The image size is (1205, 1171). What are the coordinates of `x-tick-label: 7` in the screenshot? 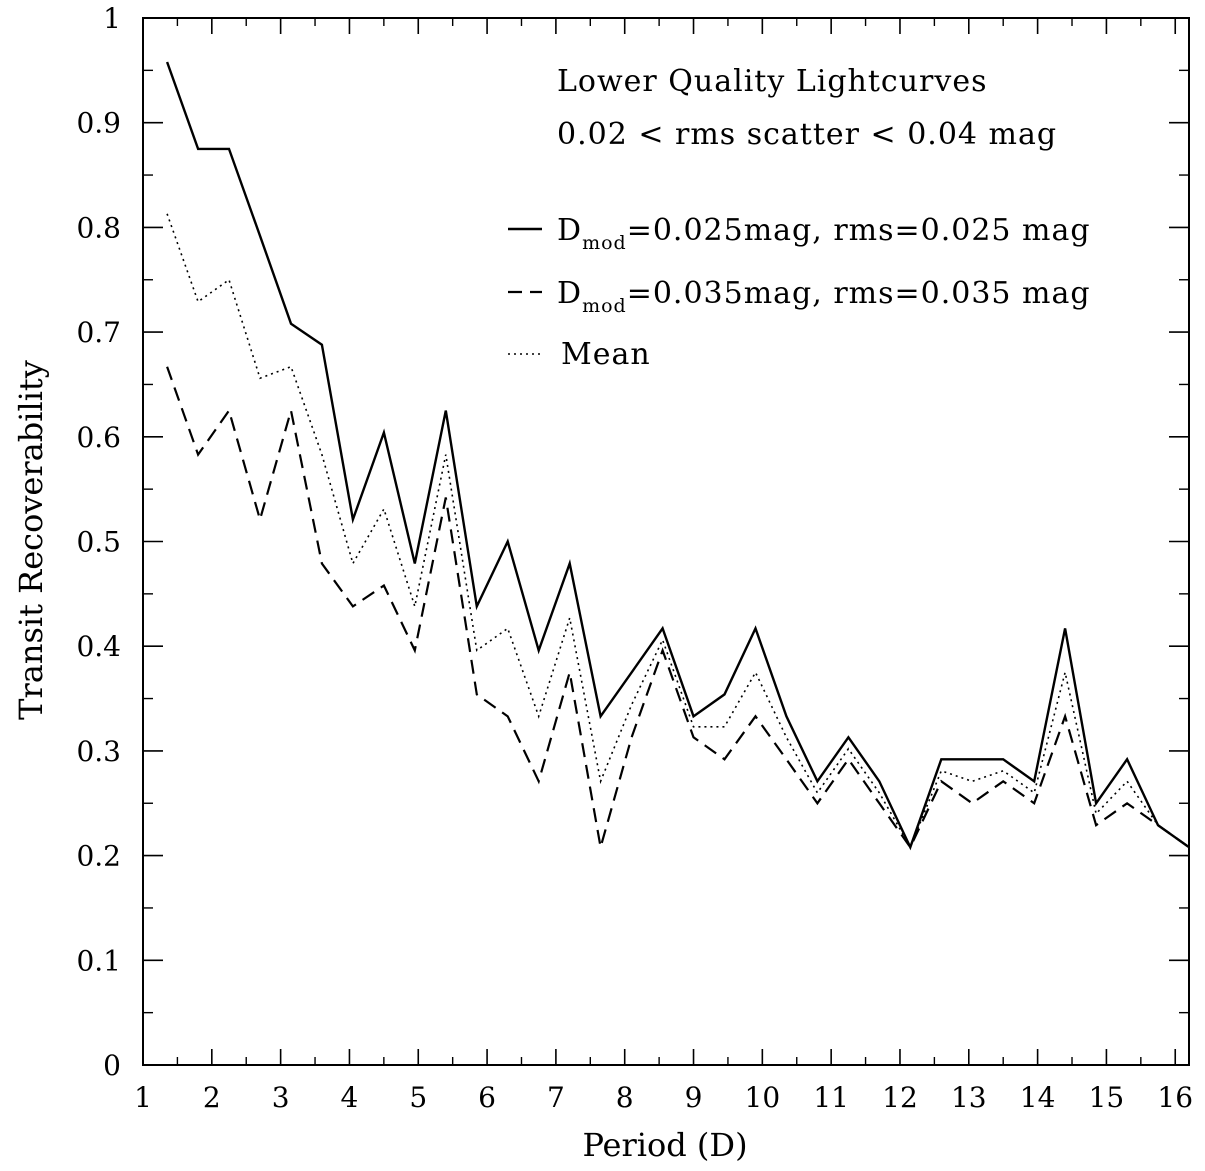 It's located at (556, 1097).